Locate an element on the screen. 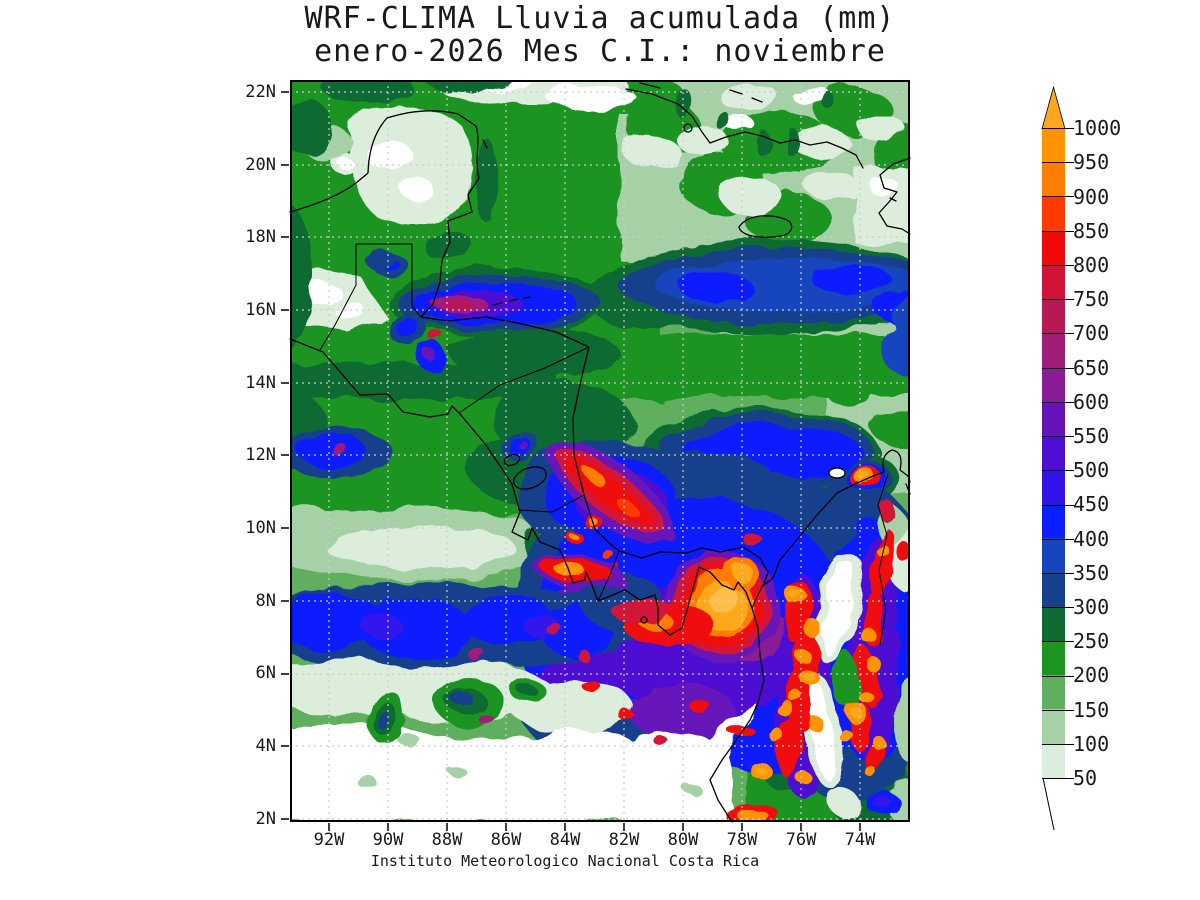 Image resolution: width=1200 pixels, height=900 pixels. lon-label: 82W is located at coordinates (624, 840).